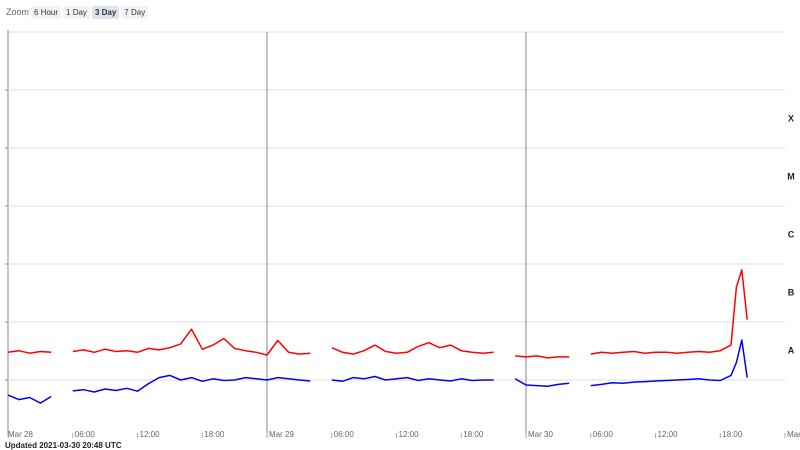 This screenshot has width=800, height=450. Describe the element at coordinates (791, 234) in the screenshot. I see `class-label: C` at that location.